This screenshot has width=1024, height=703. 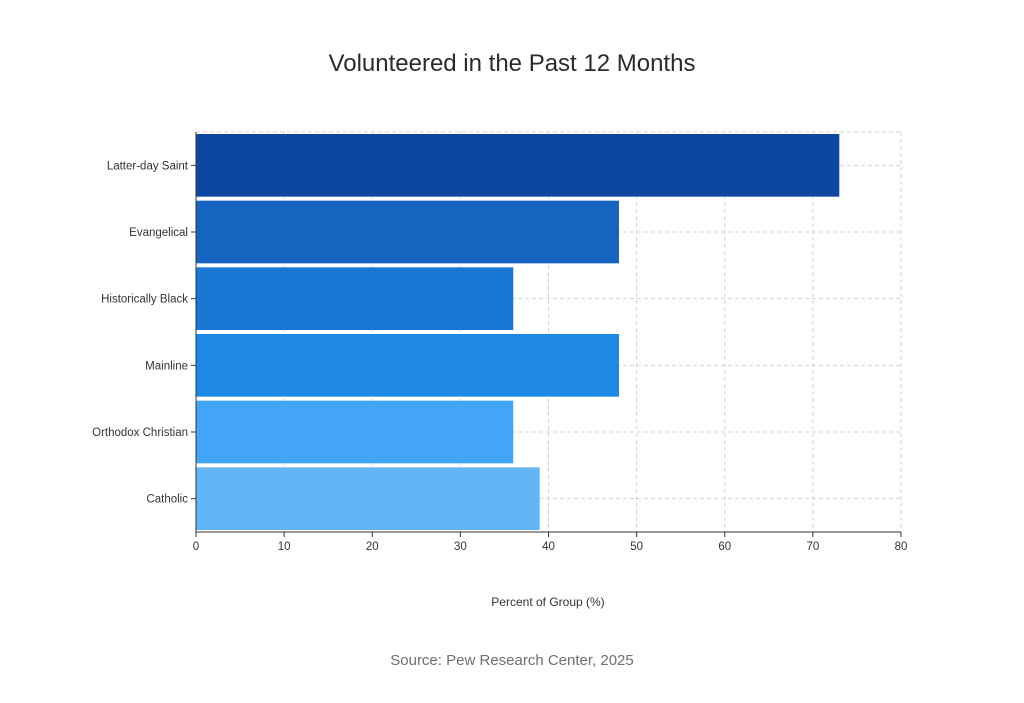 I want to click on y-category-label: Catholic, so click(x=167, y=500).